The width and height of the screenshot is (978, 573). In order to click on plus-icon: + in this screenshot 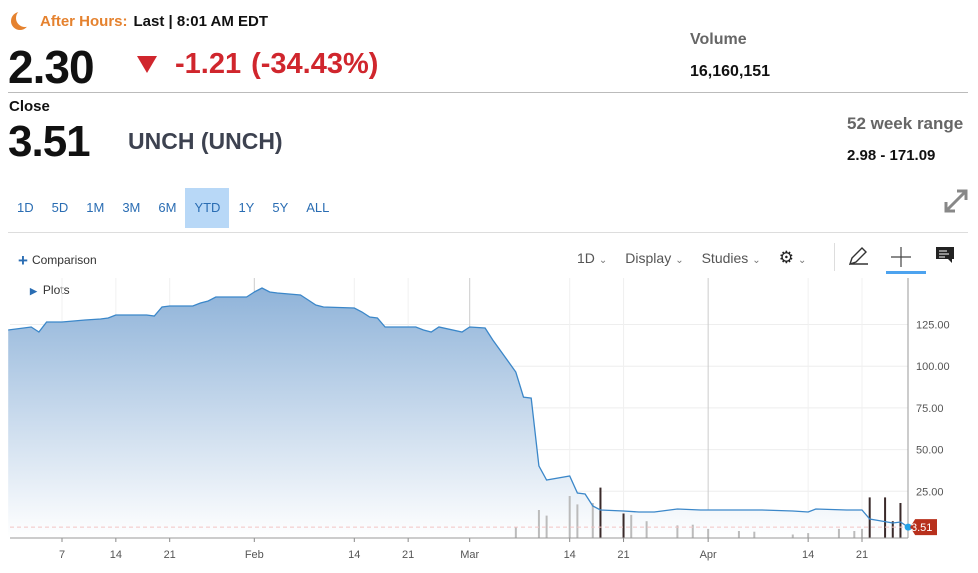, I will do `click(23, 260)`.